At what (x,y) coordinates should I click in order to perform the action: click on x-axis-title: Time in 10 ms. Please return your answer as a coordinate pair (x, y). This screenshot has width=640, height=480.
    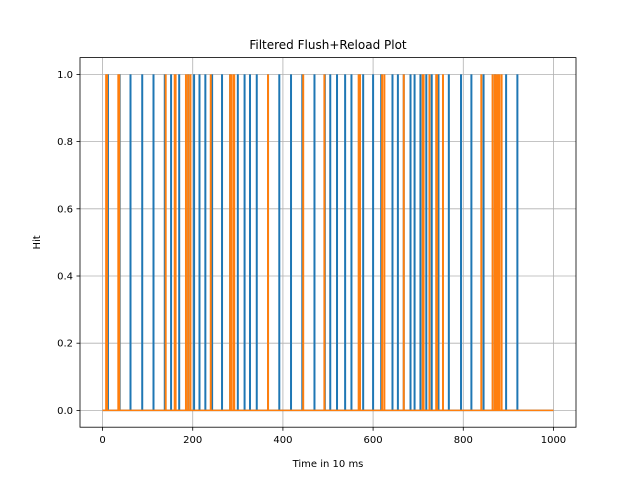
    Looking at the image, I should click on (328, 464).